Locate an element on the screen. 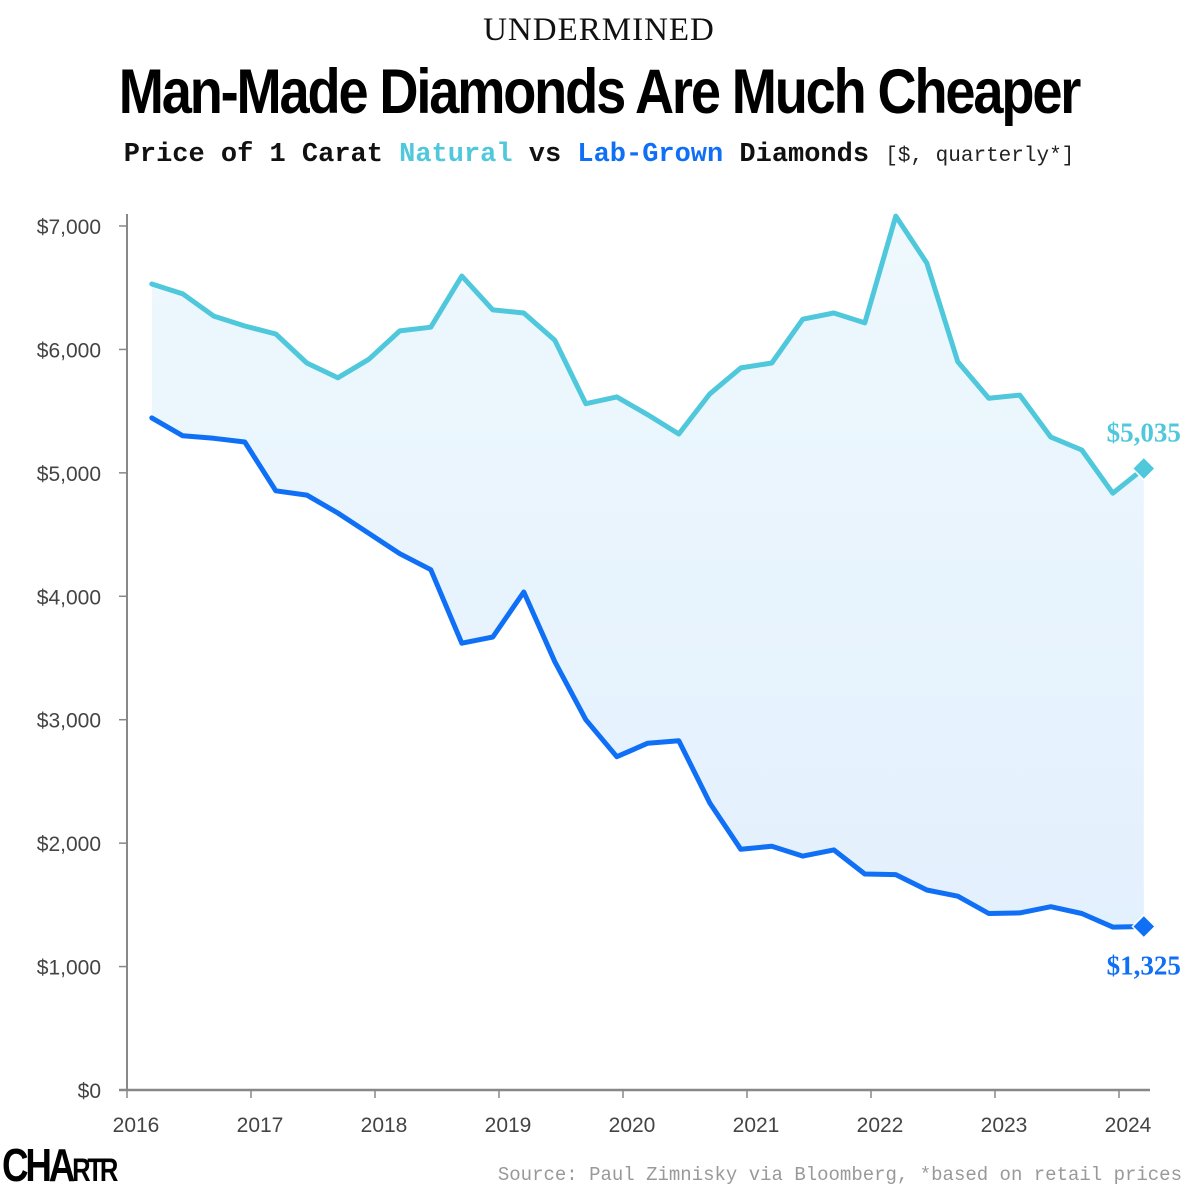 Image resolution: width=1198 pixels, height=1198 pixels. x-tick-label: 2020 is located at coordinates (632, 1125).